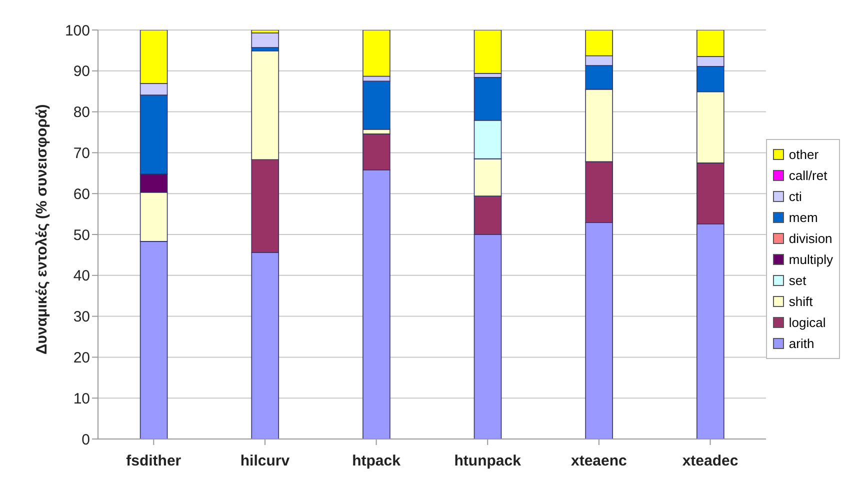 The width and height of the screenshot is (856, 497). I want to click on y-tick-label: 70, so click(81, 153).